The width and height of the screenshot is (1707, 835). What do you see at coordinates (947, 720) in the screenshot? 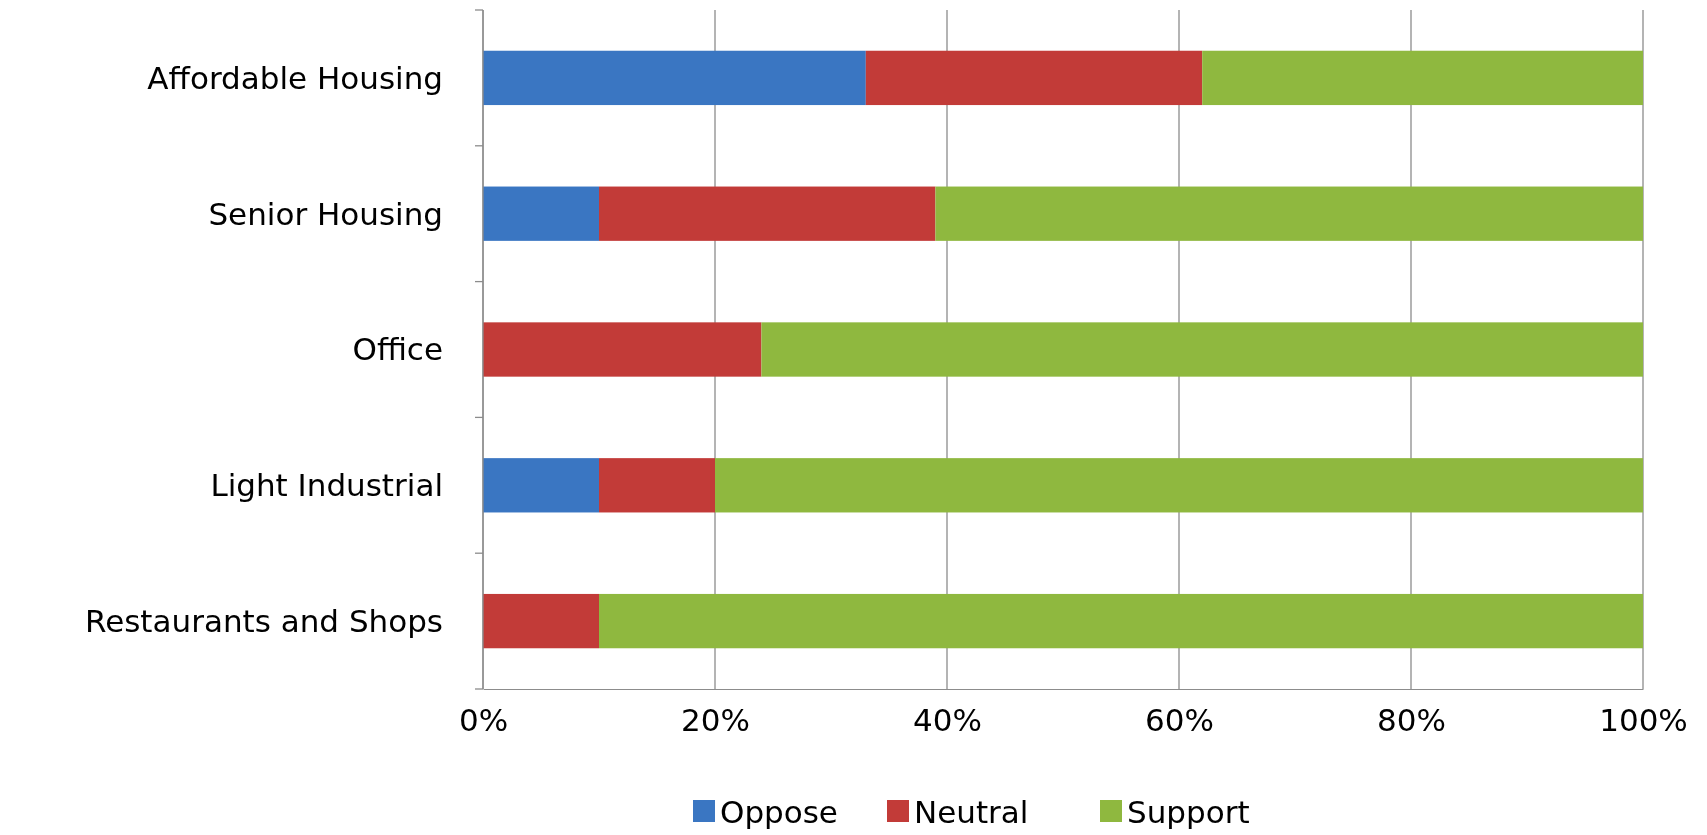
I see `x-tick-label: 40%` at bounding box center [947, 720].